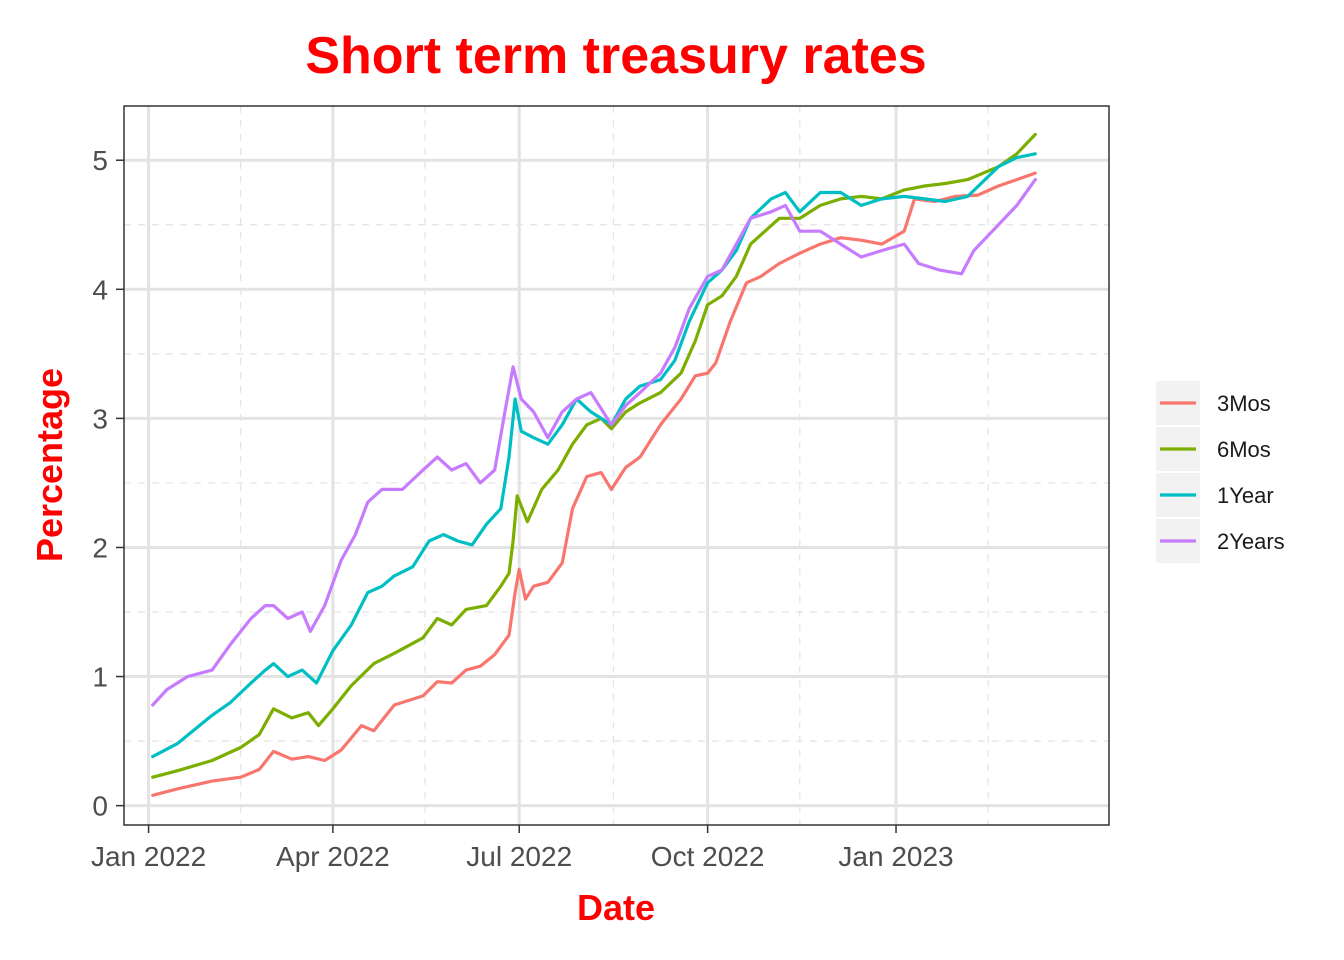 Image resolution: width=1344 pixels, height=960 pixels. What do you see at coordinates (100, 677) in the screenshot?
I see `y-tick-label: 1` at bounding box center [100, 677].